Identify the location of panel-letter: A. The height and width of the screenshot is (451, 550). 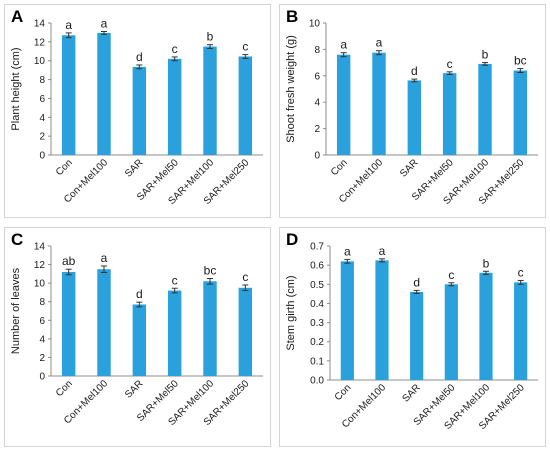
(17, 16).